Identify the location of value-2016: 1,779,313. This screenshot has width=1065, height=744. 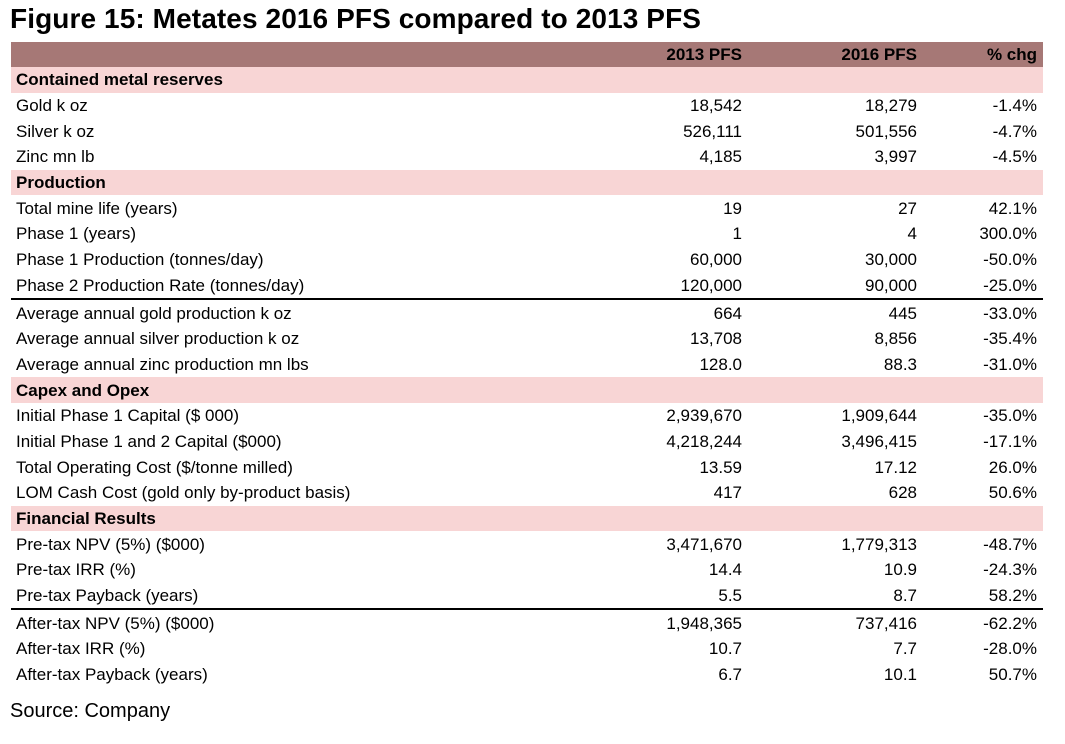
(879, 544).